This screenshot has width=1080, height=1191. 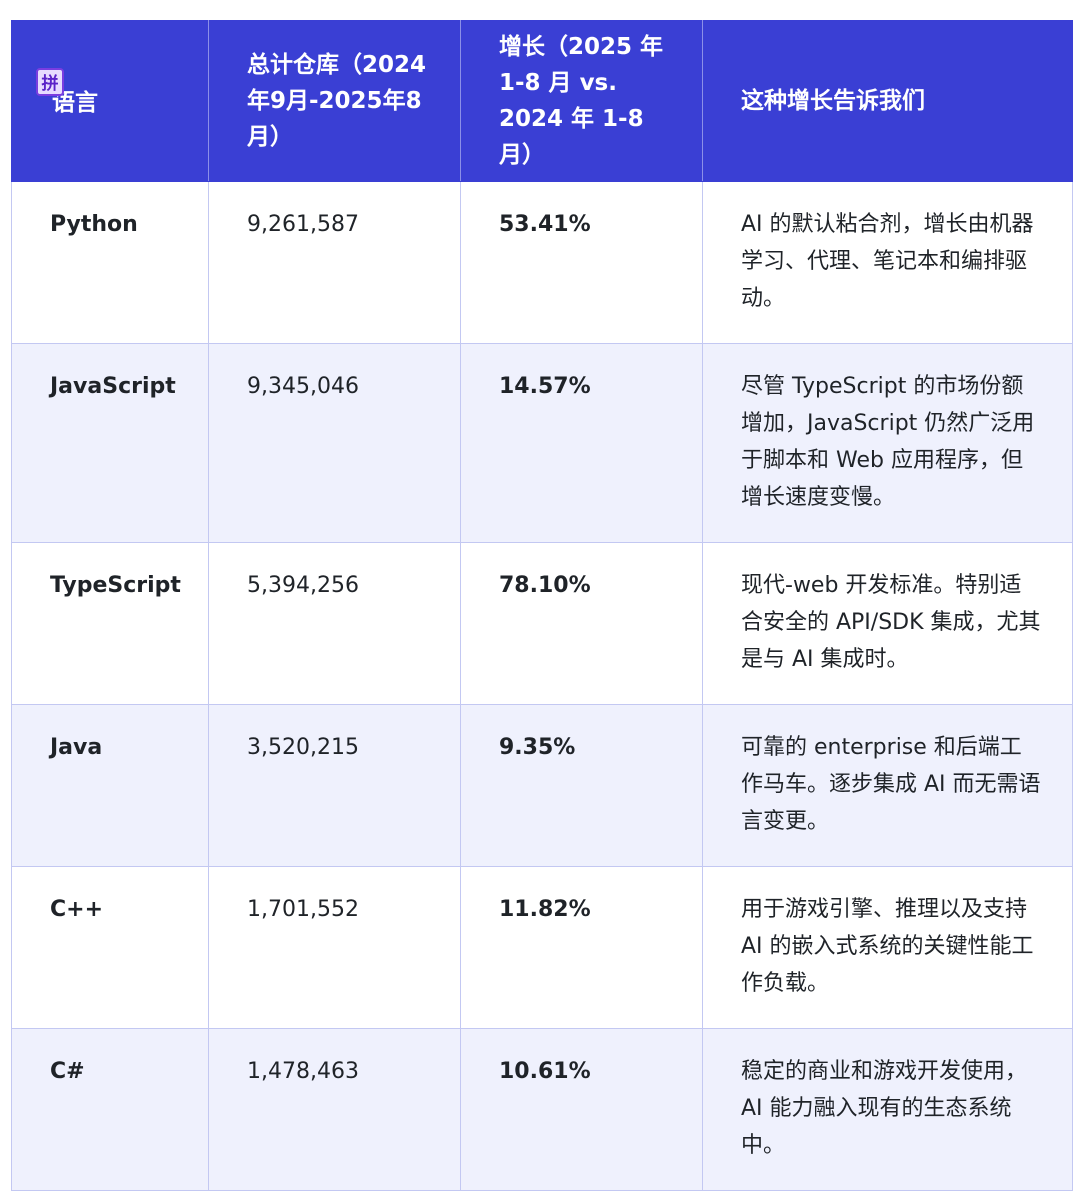 I want to click on cell-insight: 可靠的 enterprise 和后端工作马车。逐步集成 AI 而无需语言变更。, so click(x=887, y=785).